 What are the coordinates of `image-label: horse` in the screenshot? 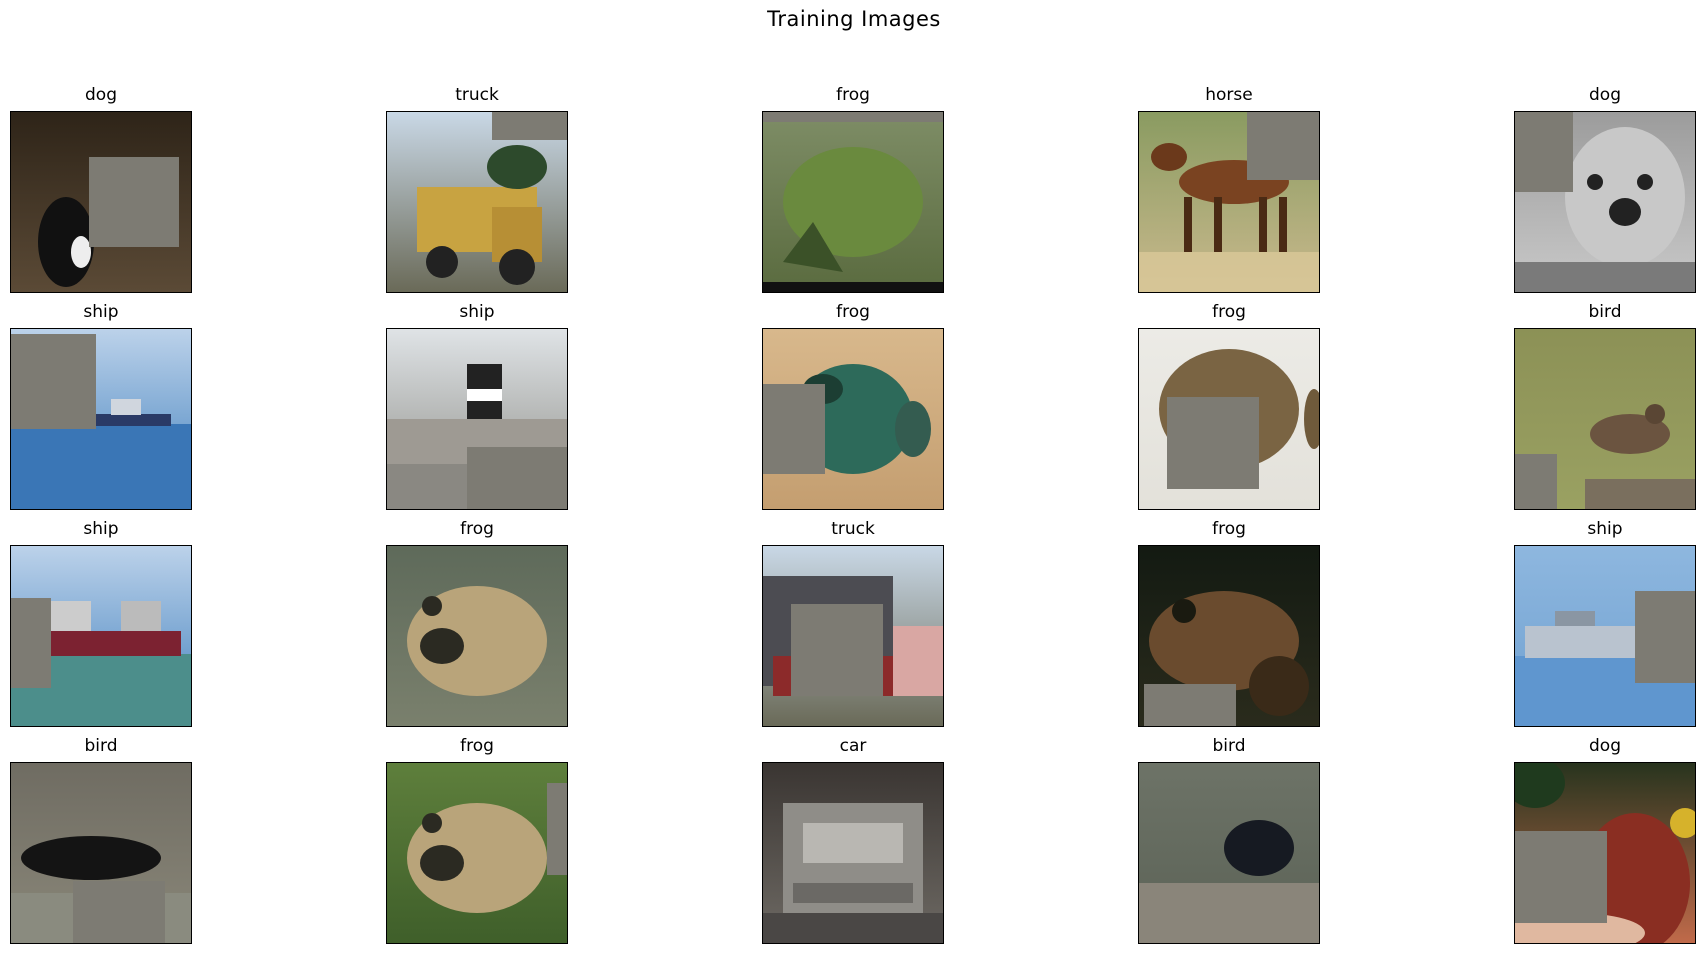 It's located at (1229, 95).